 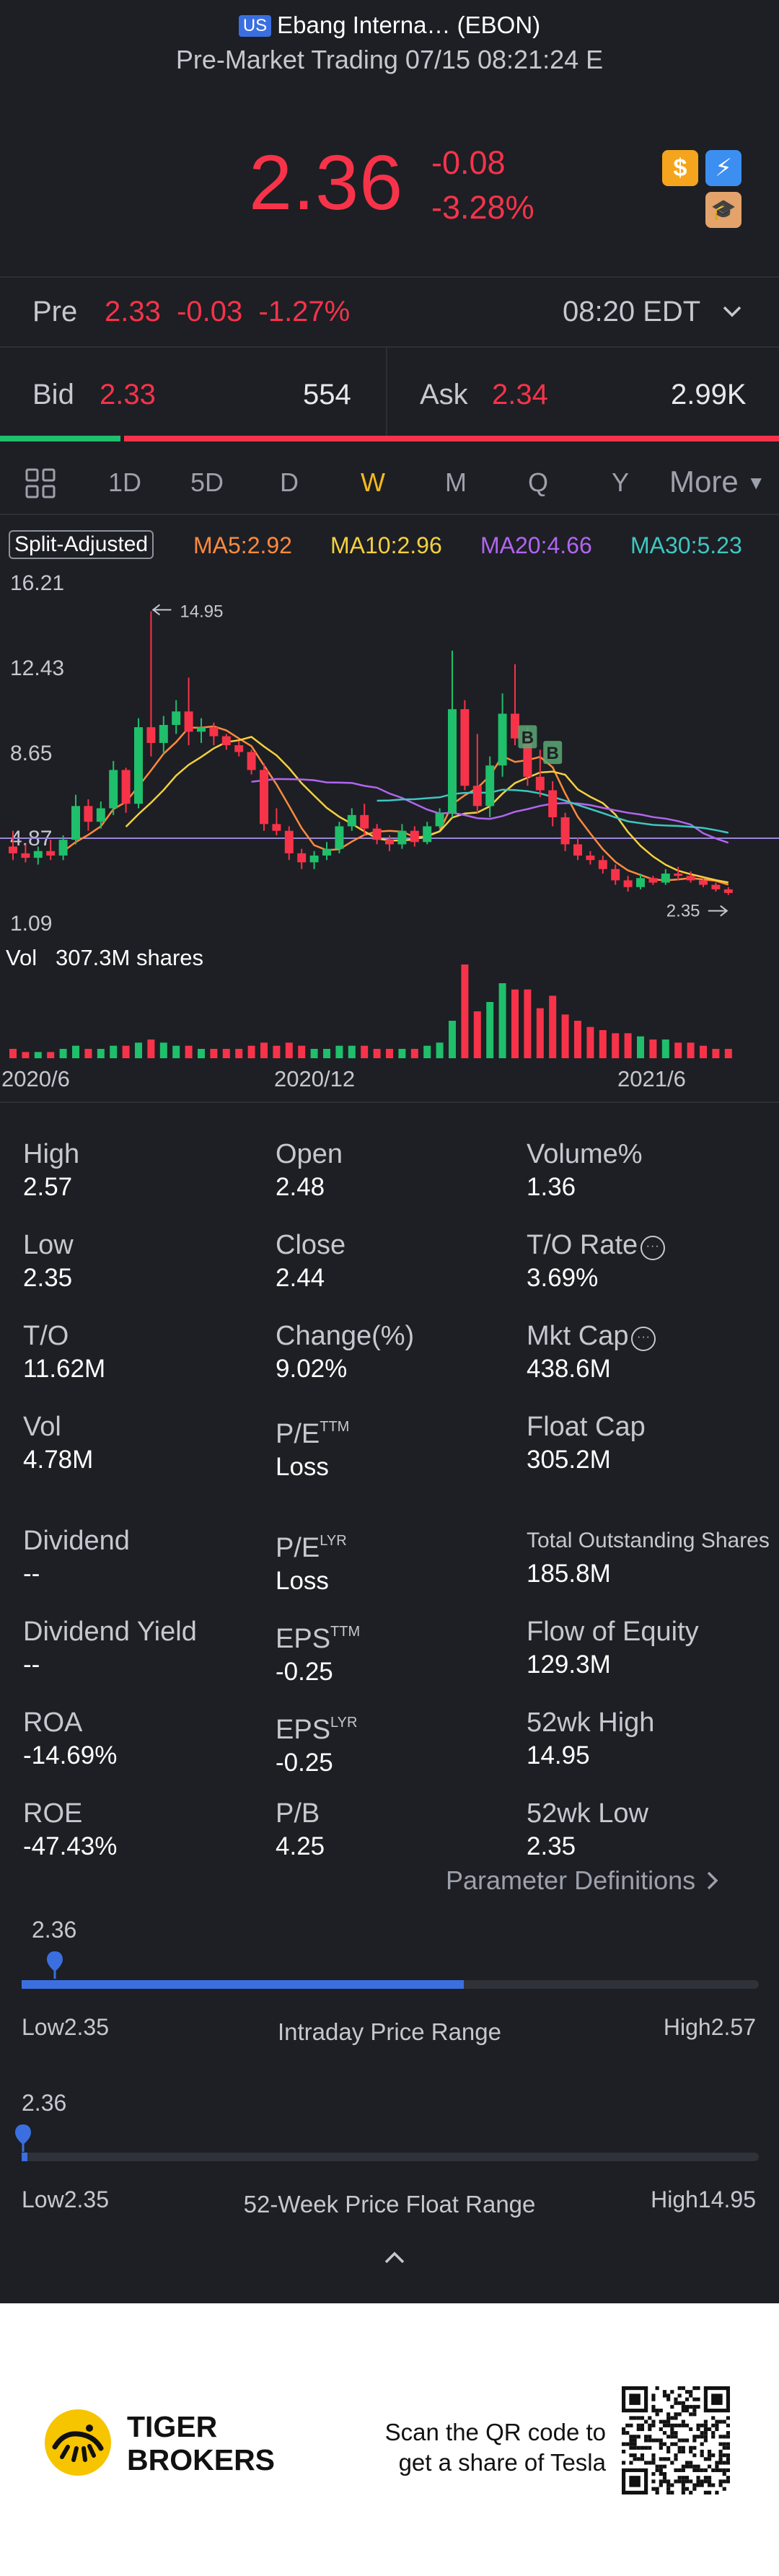 I want to click on x-tick-label: 2020/12, so click(x=315, y=1078).